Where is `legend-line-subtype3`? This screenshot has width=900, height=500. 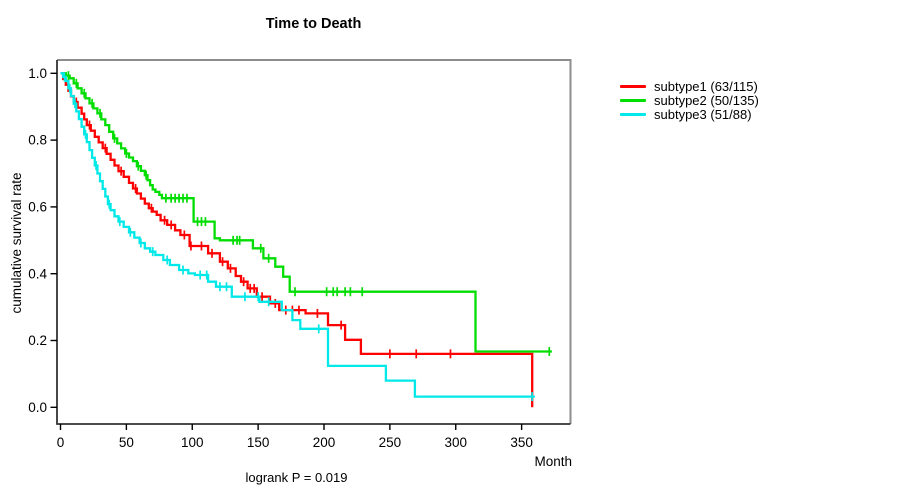 legend-line-subtype3 is located at coordinates (633, 114).